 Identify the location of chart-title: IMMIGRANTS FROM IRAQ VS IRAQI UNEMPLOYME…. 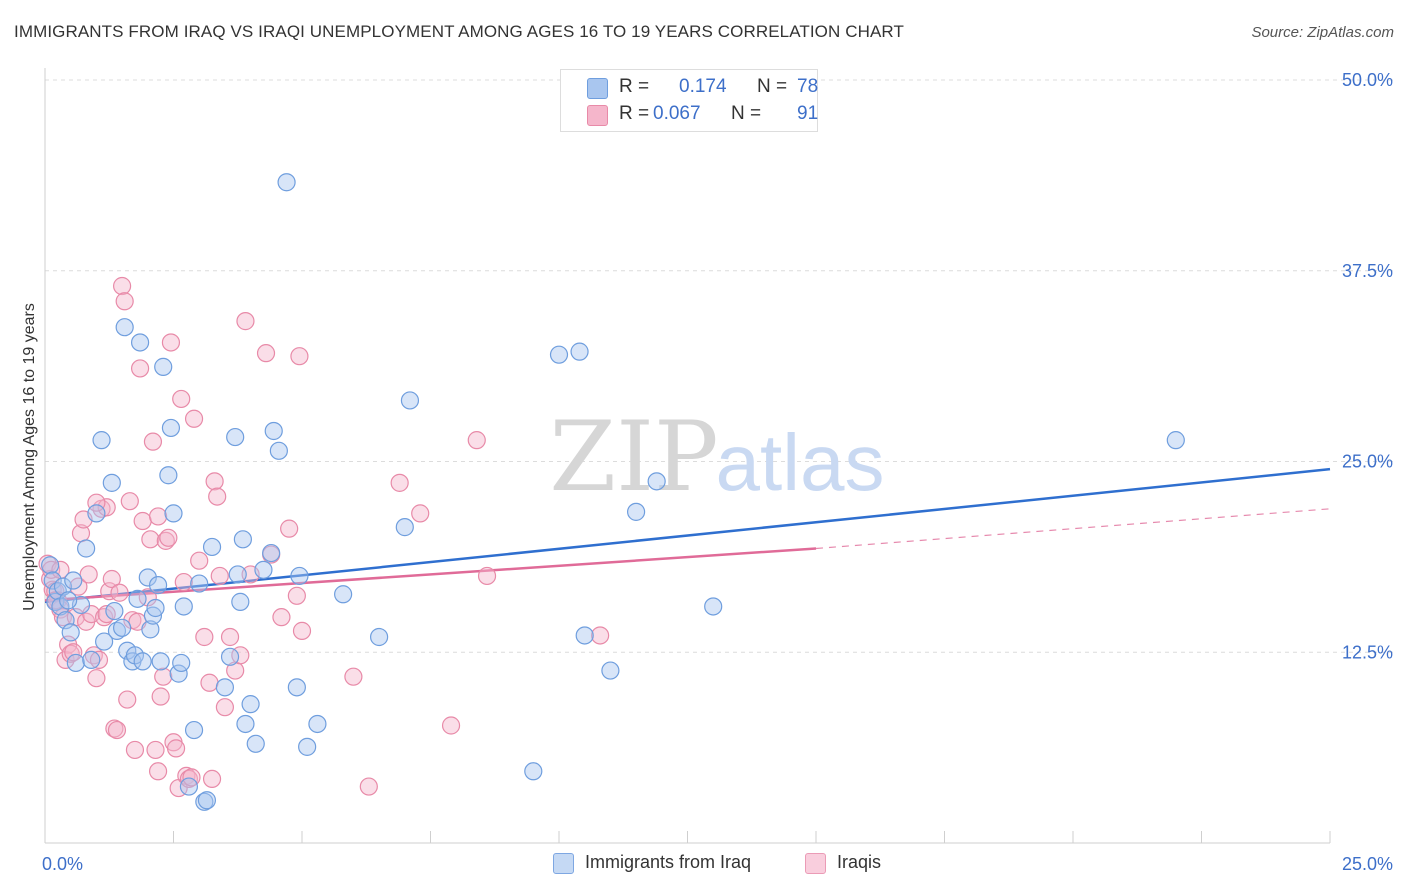
(459, 31).